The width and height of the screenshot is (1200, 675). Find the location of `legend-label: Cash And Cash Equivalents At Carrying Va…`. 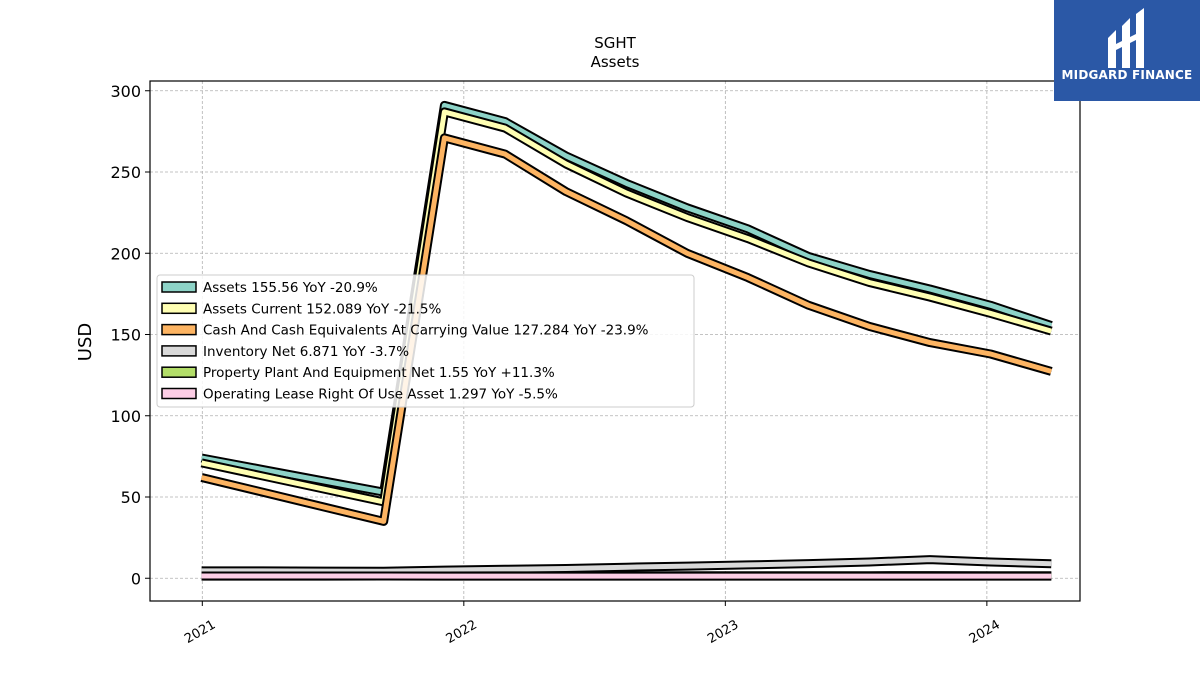

legend-label: Cash And Cash Equivalents At Carrying Va… is located at coordinates (426, 331).